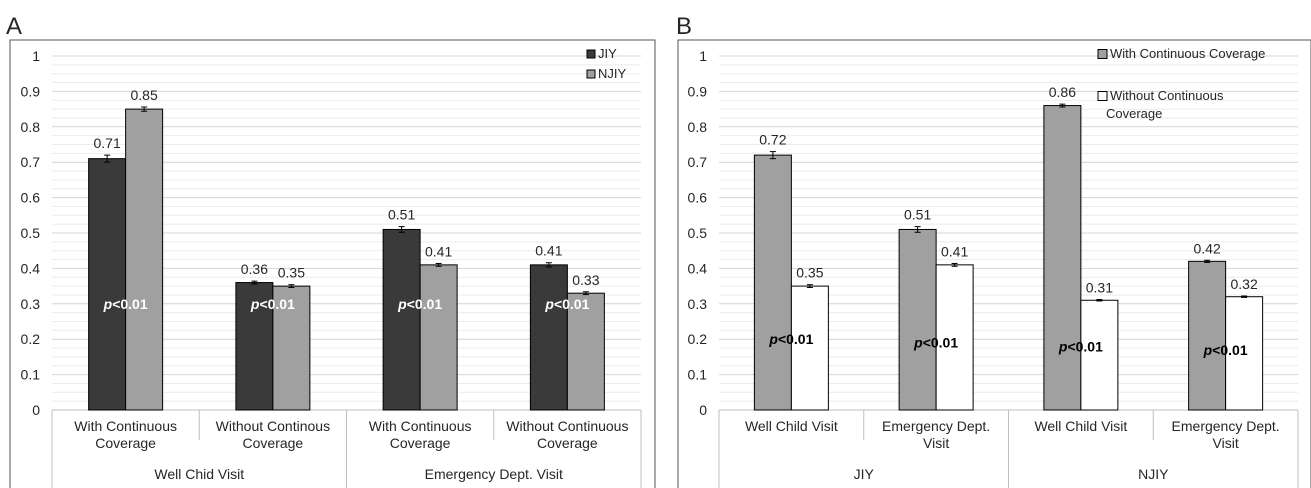 This screenshot has width=1311, height=488. What do you see at coordinates (1167, 95) in the screenshot?
I see `legend-label: Without Continuous` at bounding box center [1167, 95].